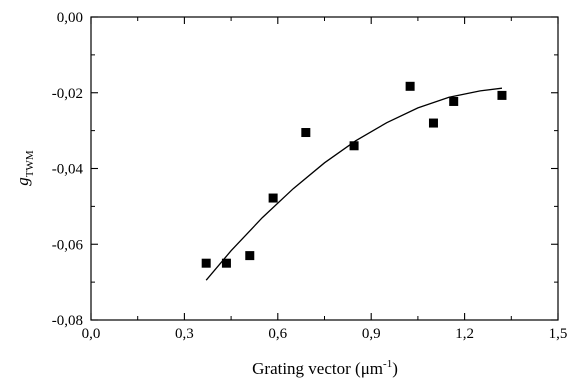  I want to click on y-tick-label: -0,04, so click(68, 170).